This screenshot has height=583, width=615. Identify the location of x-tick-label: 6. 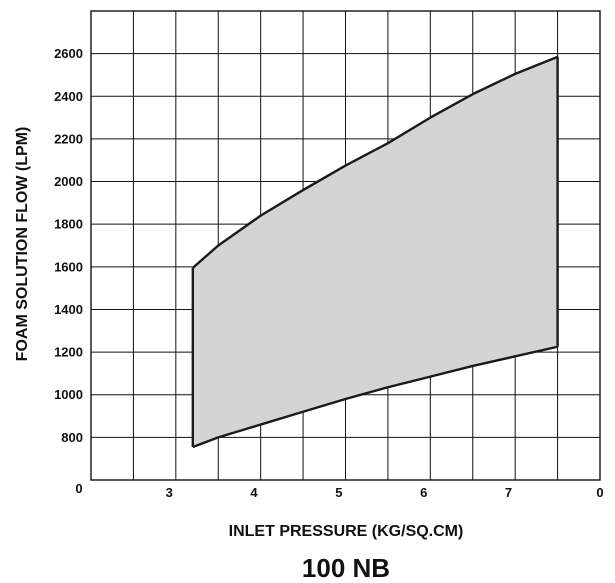
(423, 492).